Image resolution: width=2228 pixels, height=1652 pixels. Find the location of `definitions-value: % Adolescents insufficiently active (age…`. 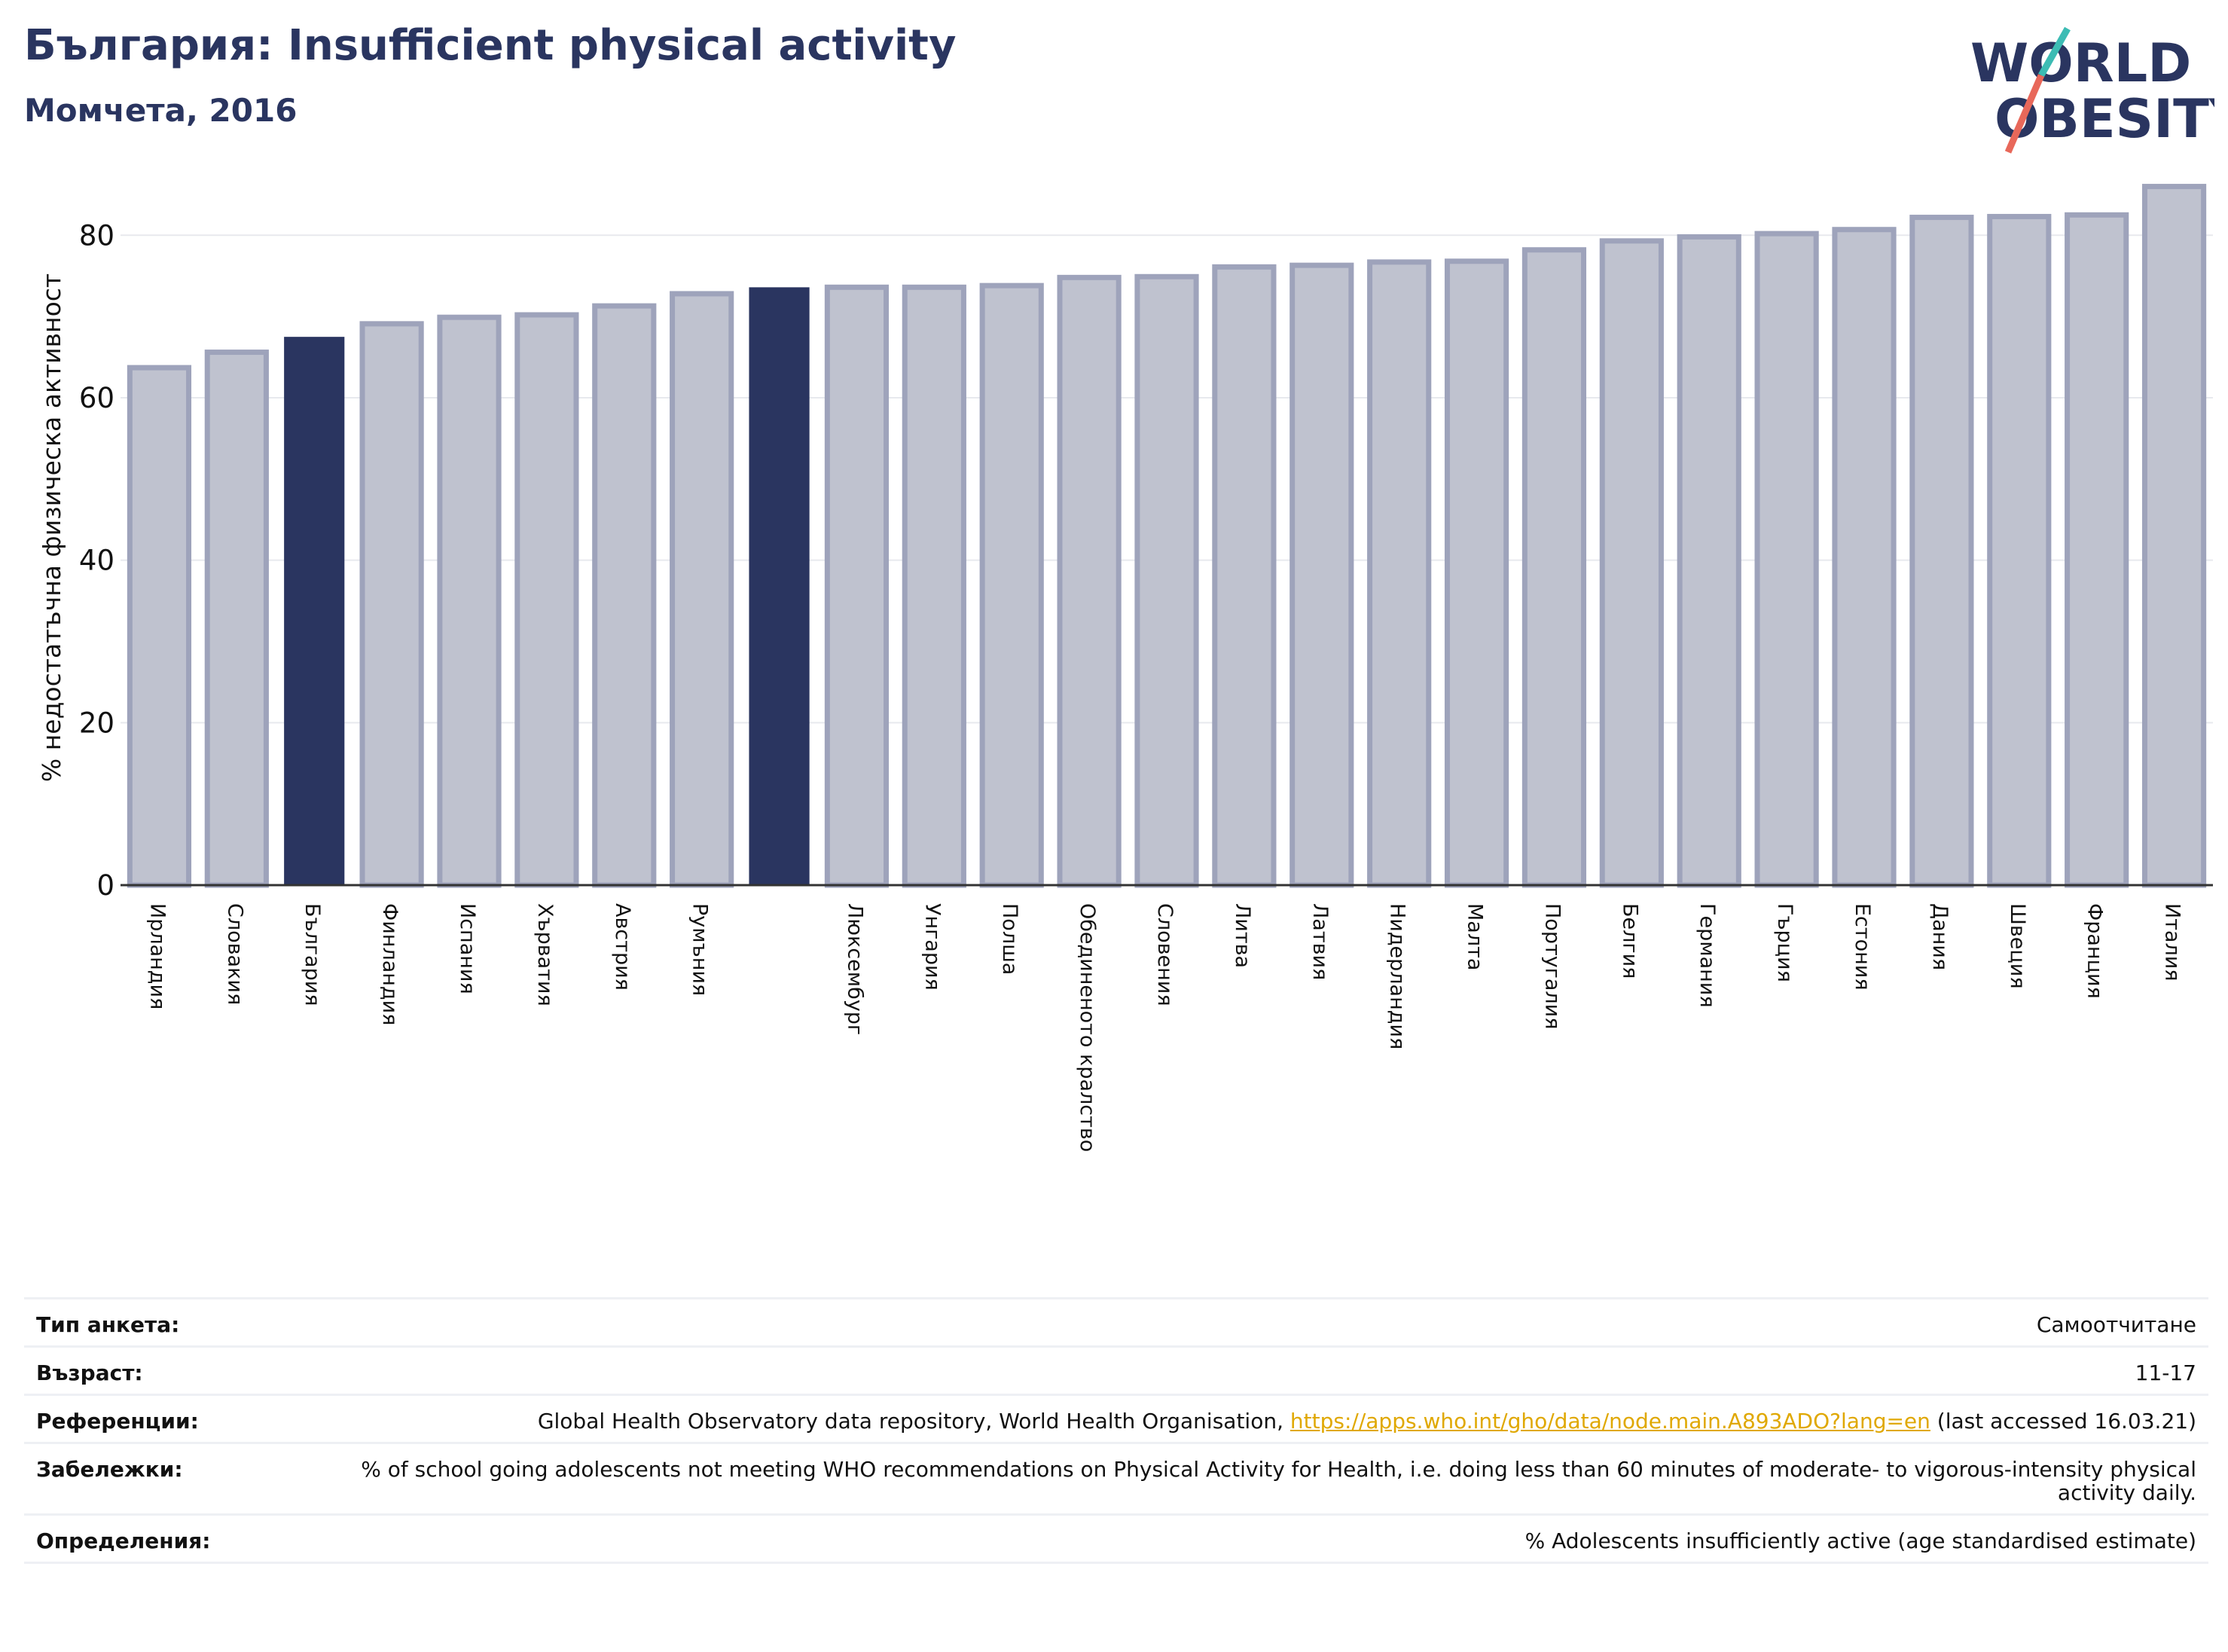

definitions-value: % Adolescents insufficiently active (age… is located at coordinates (1860, 1540).